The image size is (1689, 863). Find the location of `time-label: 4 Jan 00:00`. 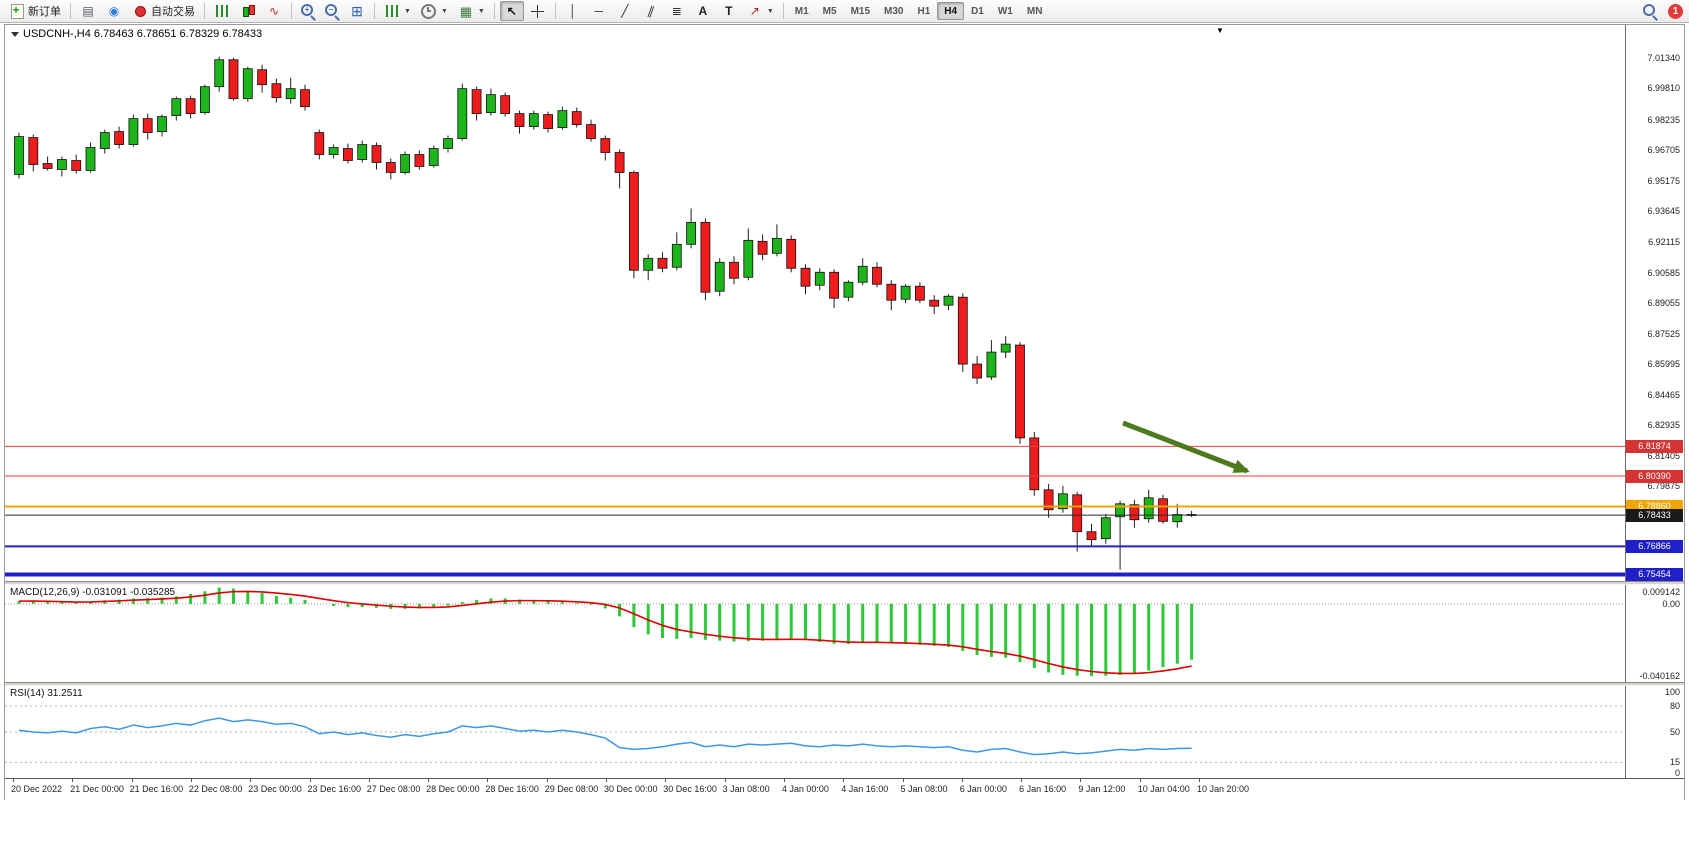

time-label: 4 Jan 00:00 is located at coordinates (805, 789).